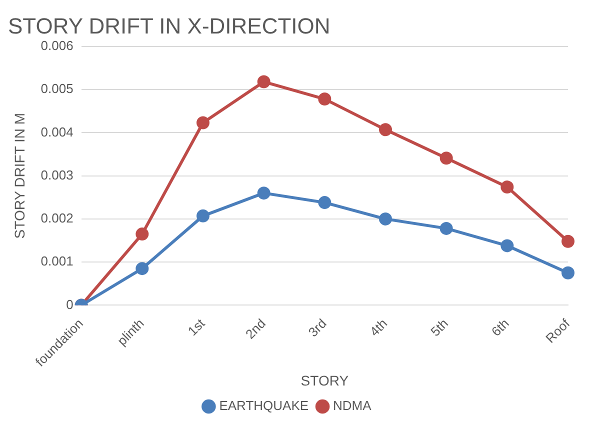 The height and width of the screenshot is (429, 608). What do you see at coordinates (70, 304) in the screenshot?
I see `y-tick-label: 0` at bounding box center [70, 304].